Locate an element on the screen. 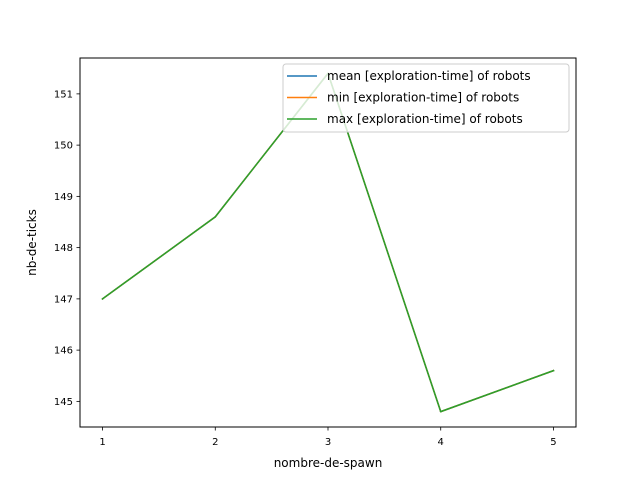 The width and height of the screenshot is (640, 484). y-tick-label: 149 is located at coordinates (63, 197).